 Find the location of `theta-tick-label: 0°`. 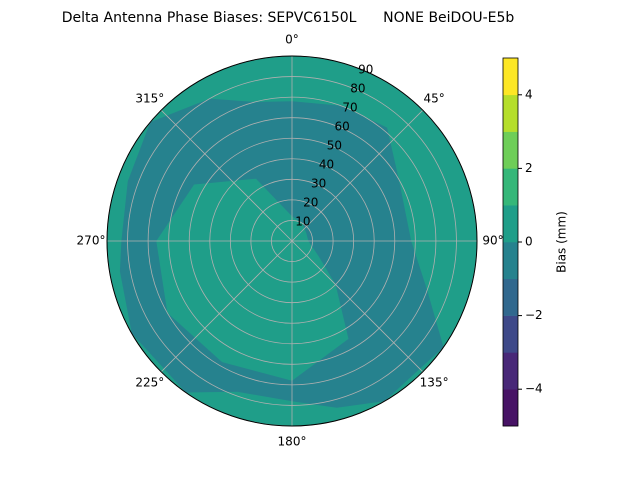

theta-tick-label: 0° is located at coordinates (292, 40).